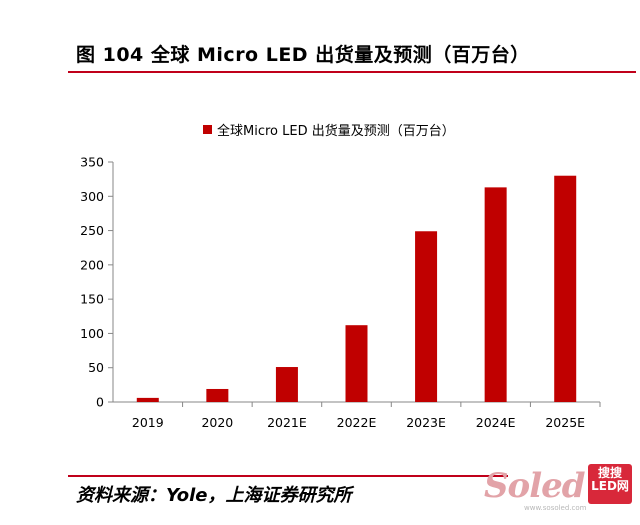  I want to click on bar-2025E, so click(565, 288).